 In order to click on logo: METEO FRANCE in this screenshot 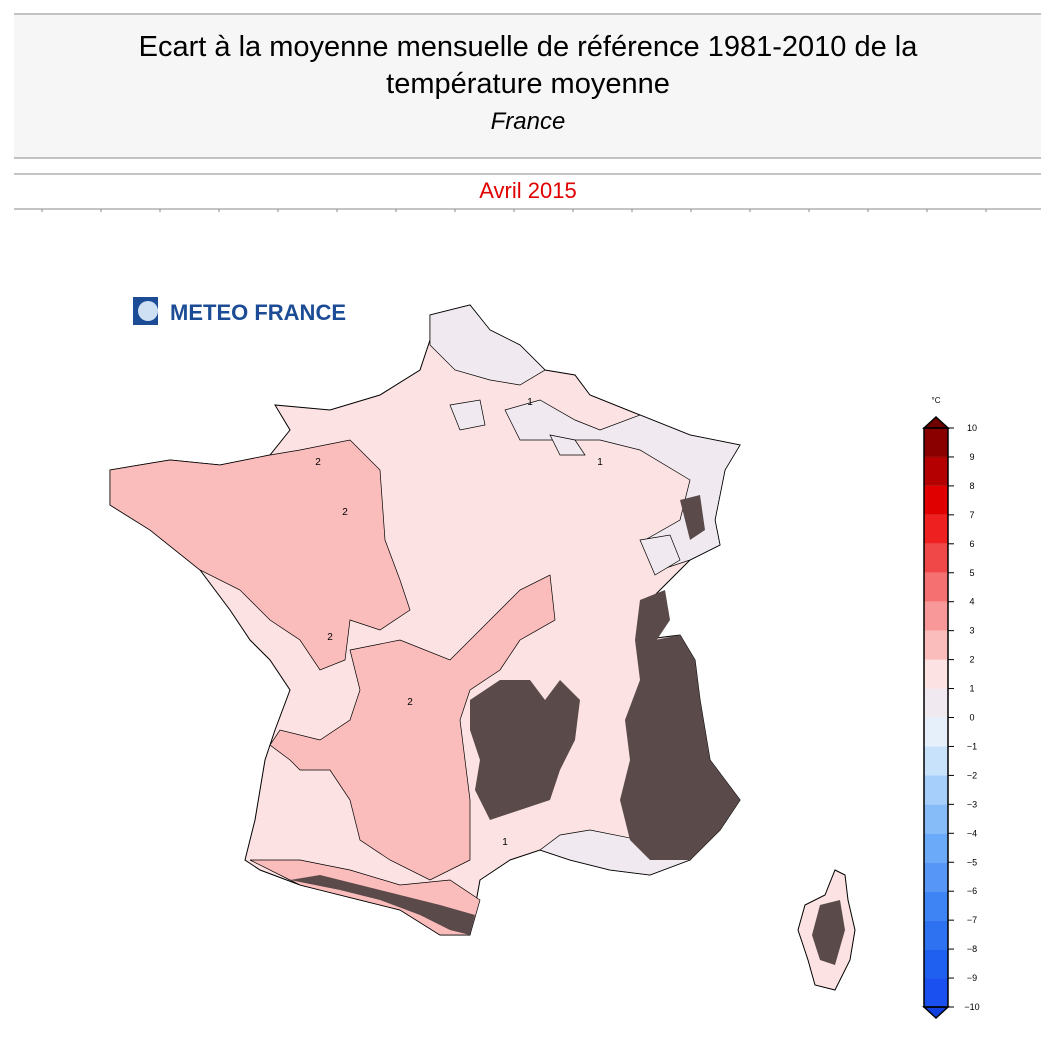, I will do `click(239, 311)`.